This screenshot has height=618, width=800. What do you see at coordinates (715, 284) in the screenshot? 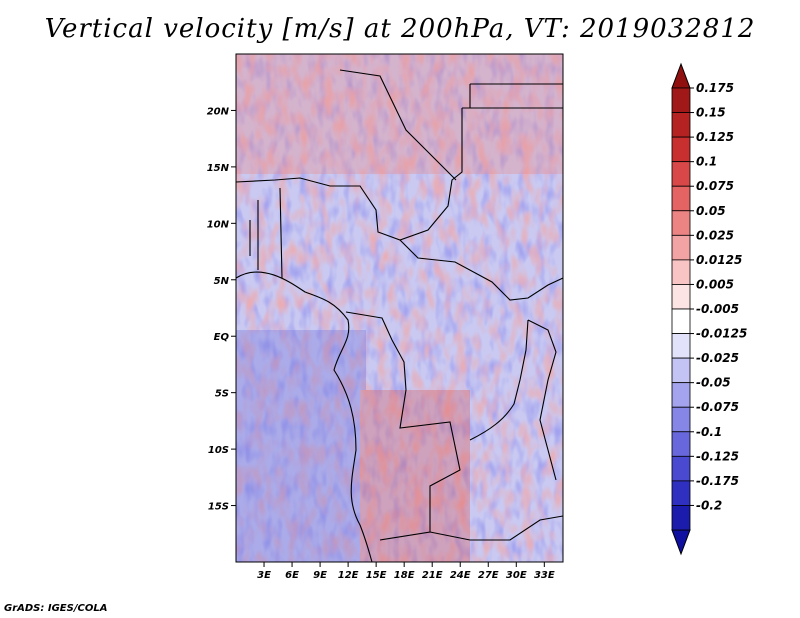
I see `colorbar-label: 0.005` at bounding box center [715, 284].